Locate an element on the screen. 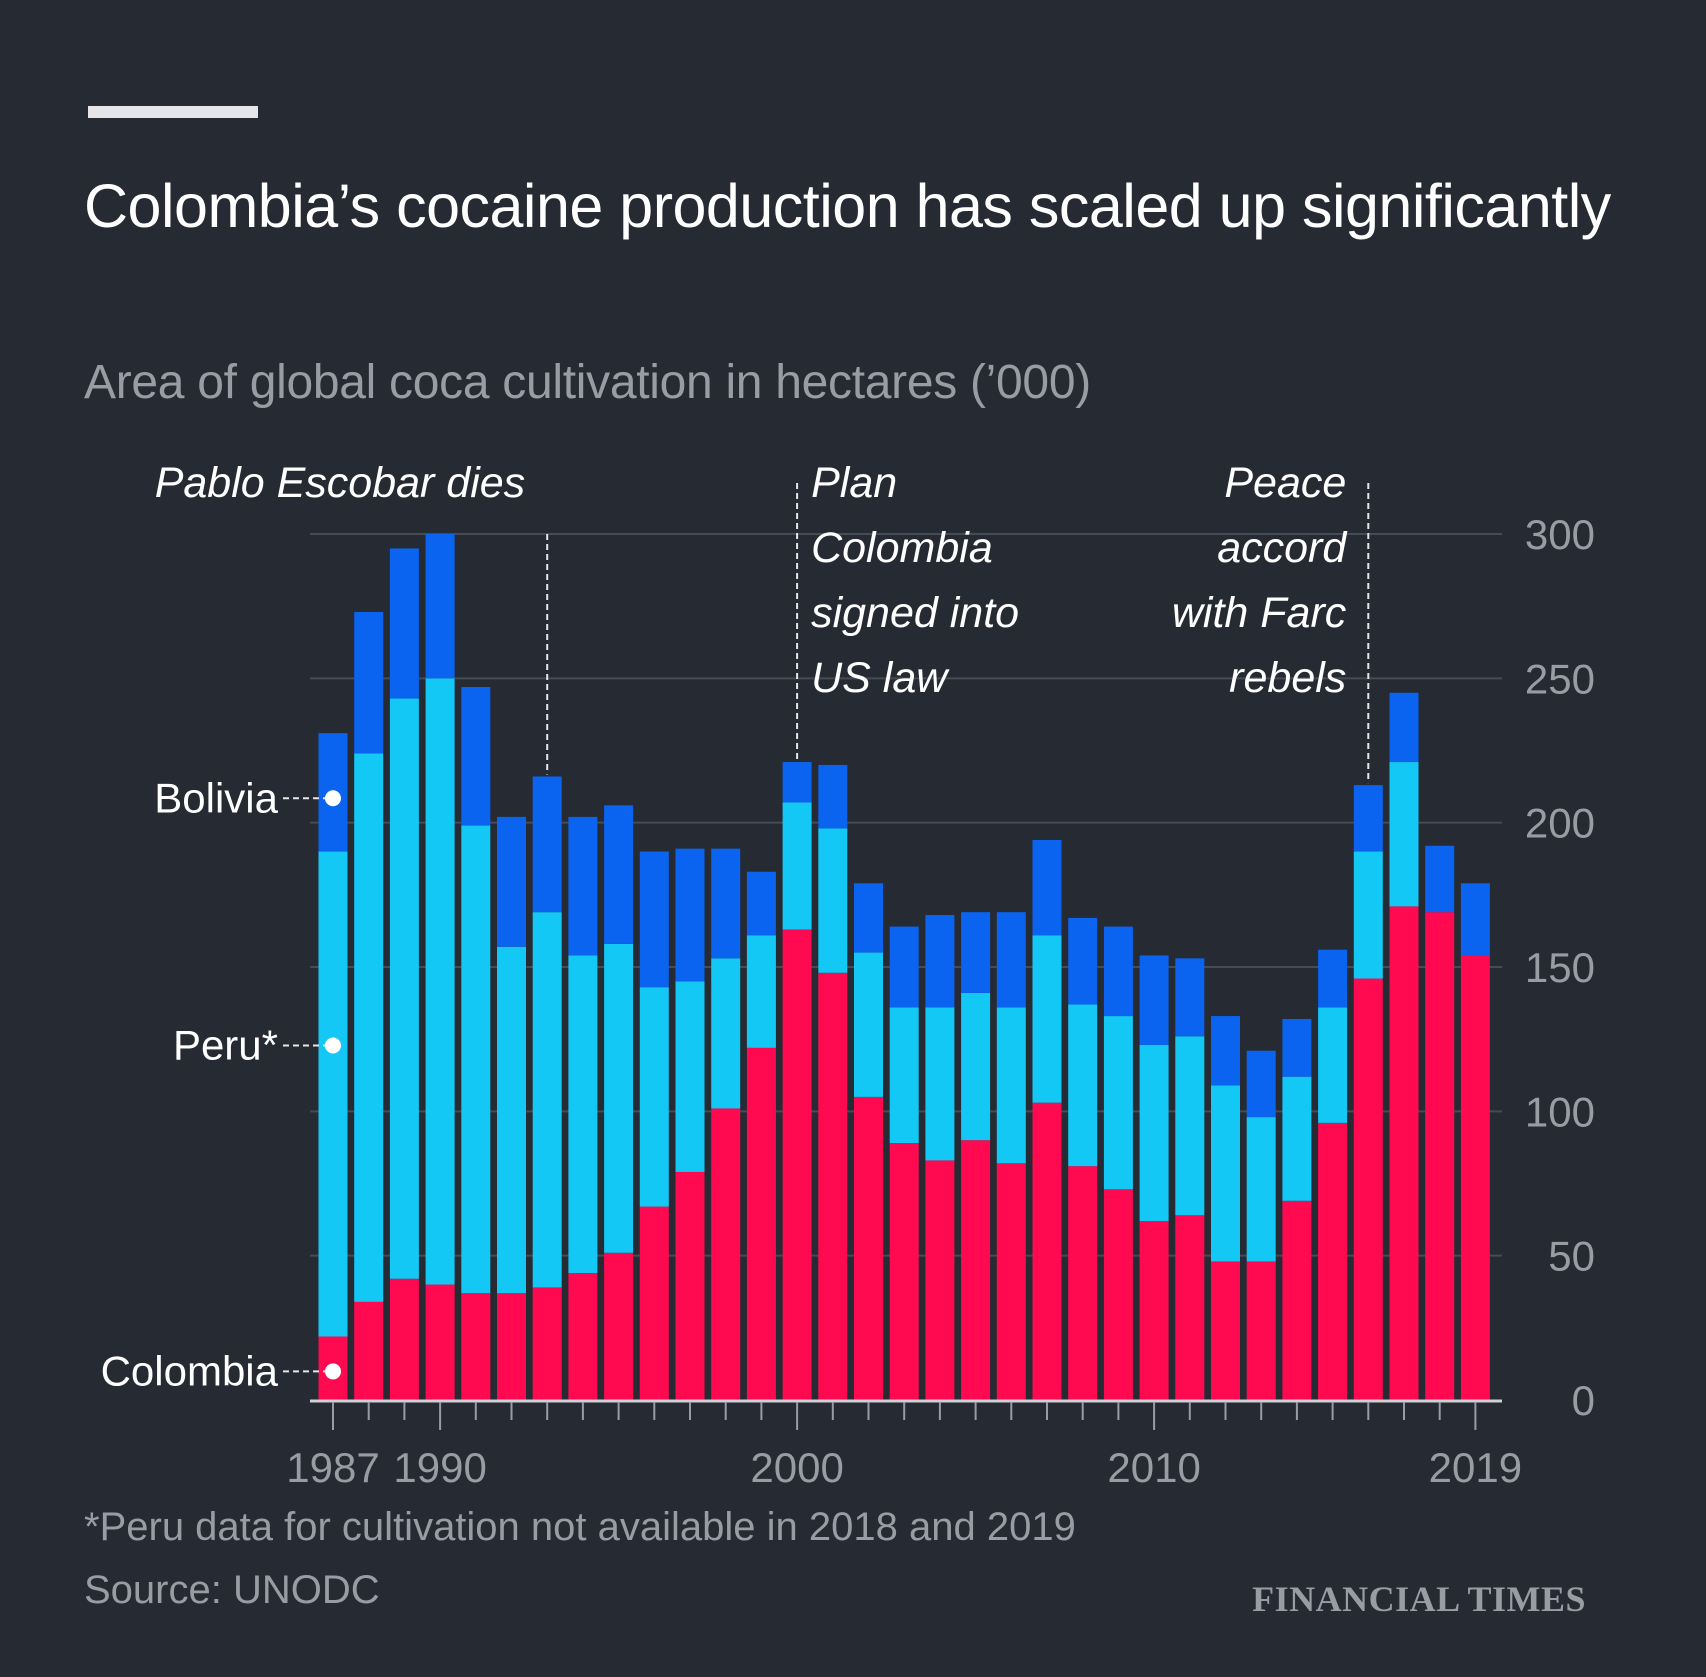 This screenshot has width=1706, height=1677. bar-colombia-2001 is located at coordinates (833, 1186).